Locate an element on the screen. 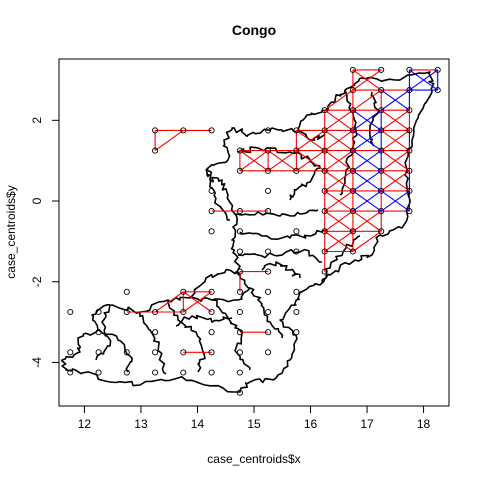  y-tick-label: -2 is located at coordinates (37, 281).